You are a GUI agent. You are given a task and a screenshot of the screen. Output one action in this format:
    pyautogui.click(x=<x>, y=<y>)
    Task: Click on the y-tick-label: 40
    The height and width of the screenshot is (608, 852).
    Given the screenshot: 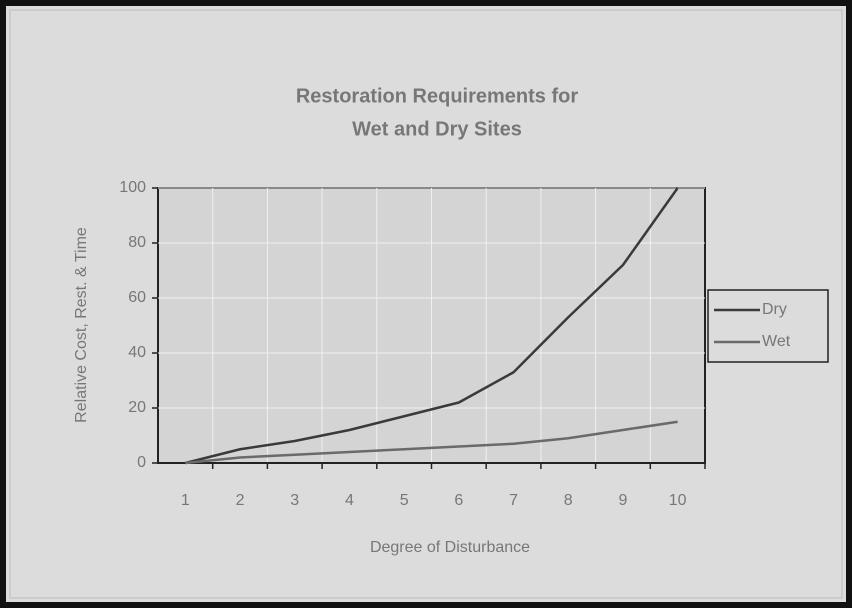 What is the action you would take?
    pyautogui.click(x=137, y=352)
    